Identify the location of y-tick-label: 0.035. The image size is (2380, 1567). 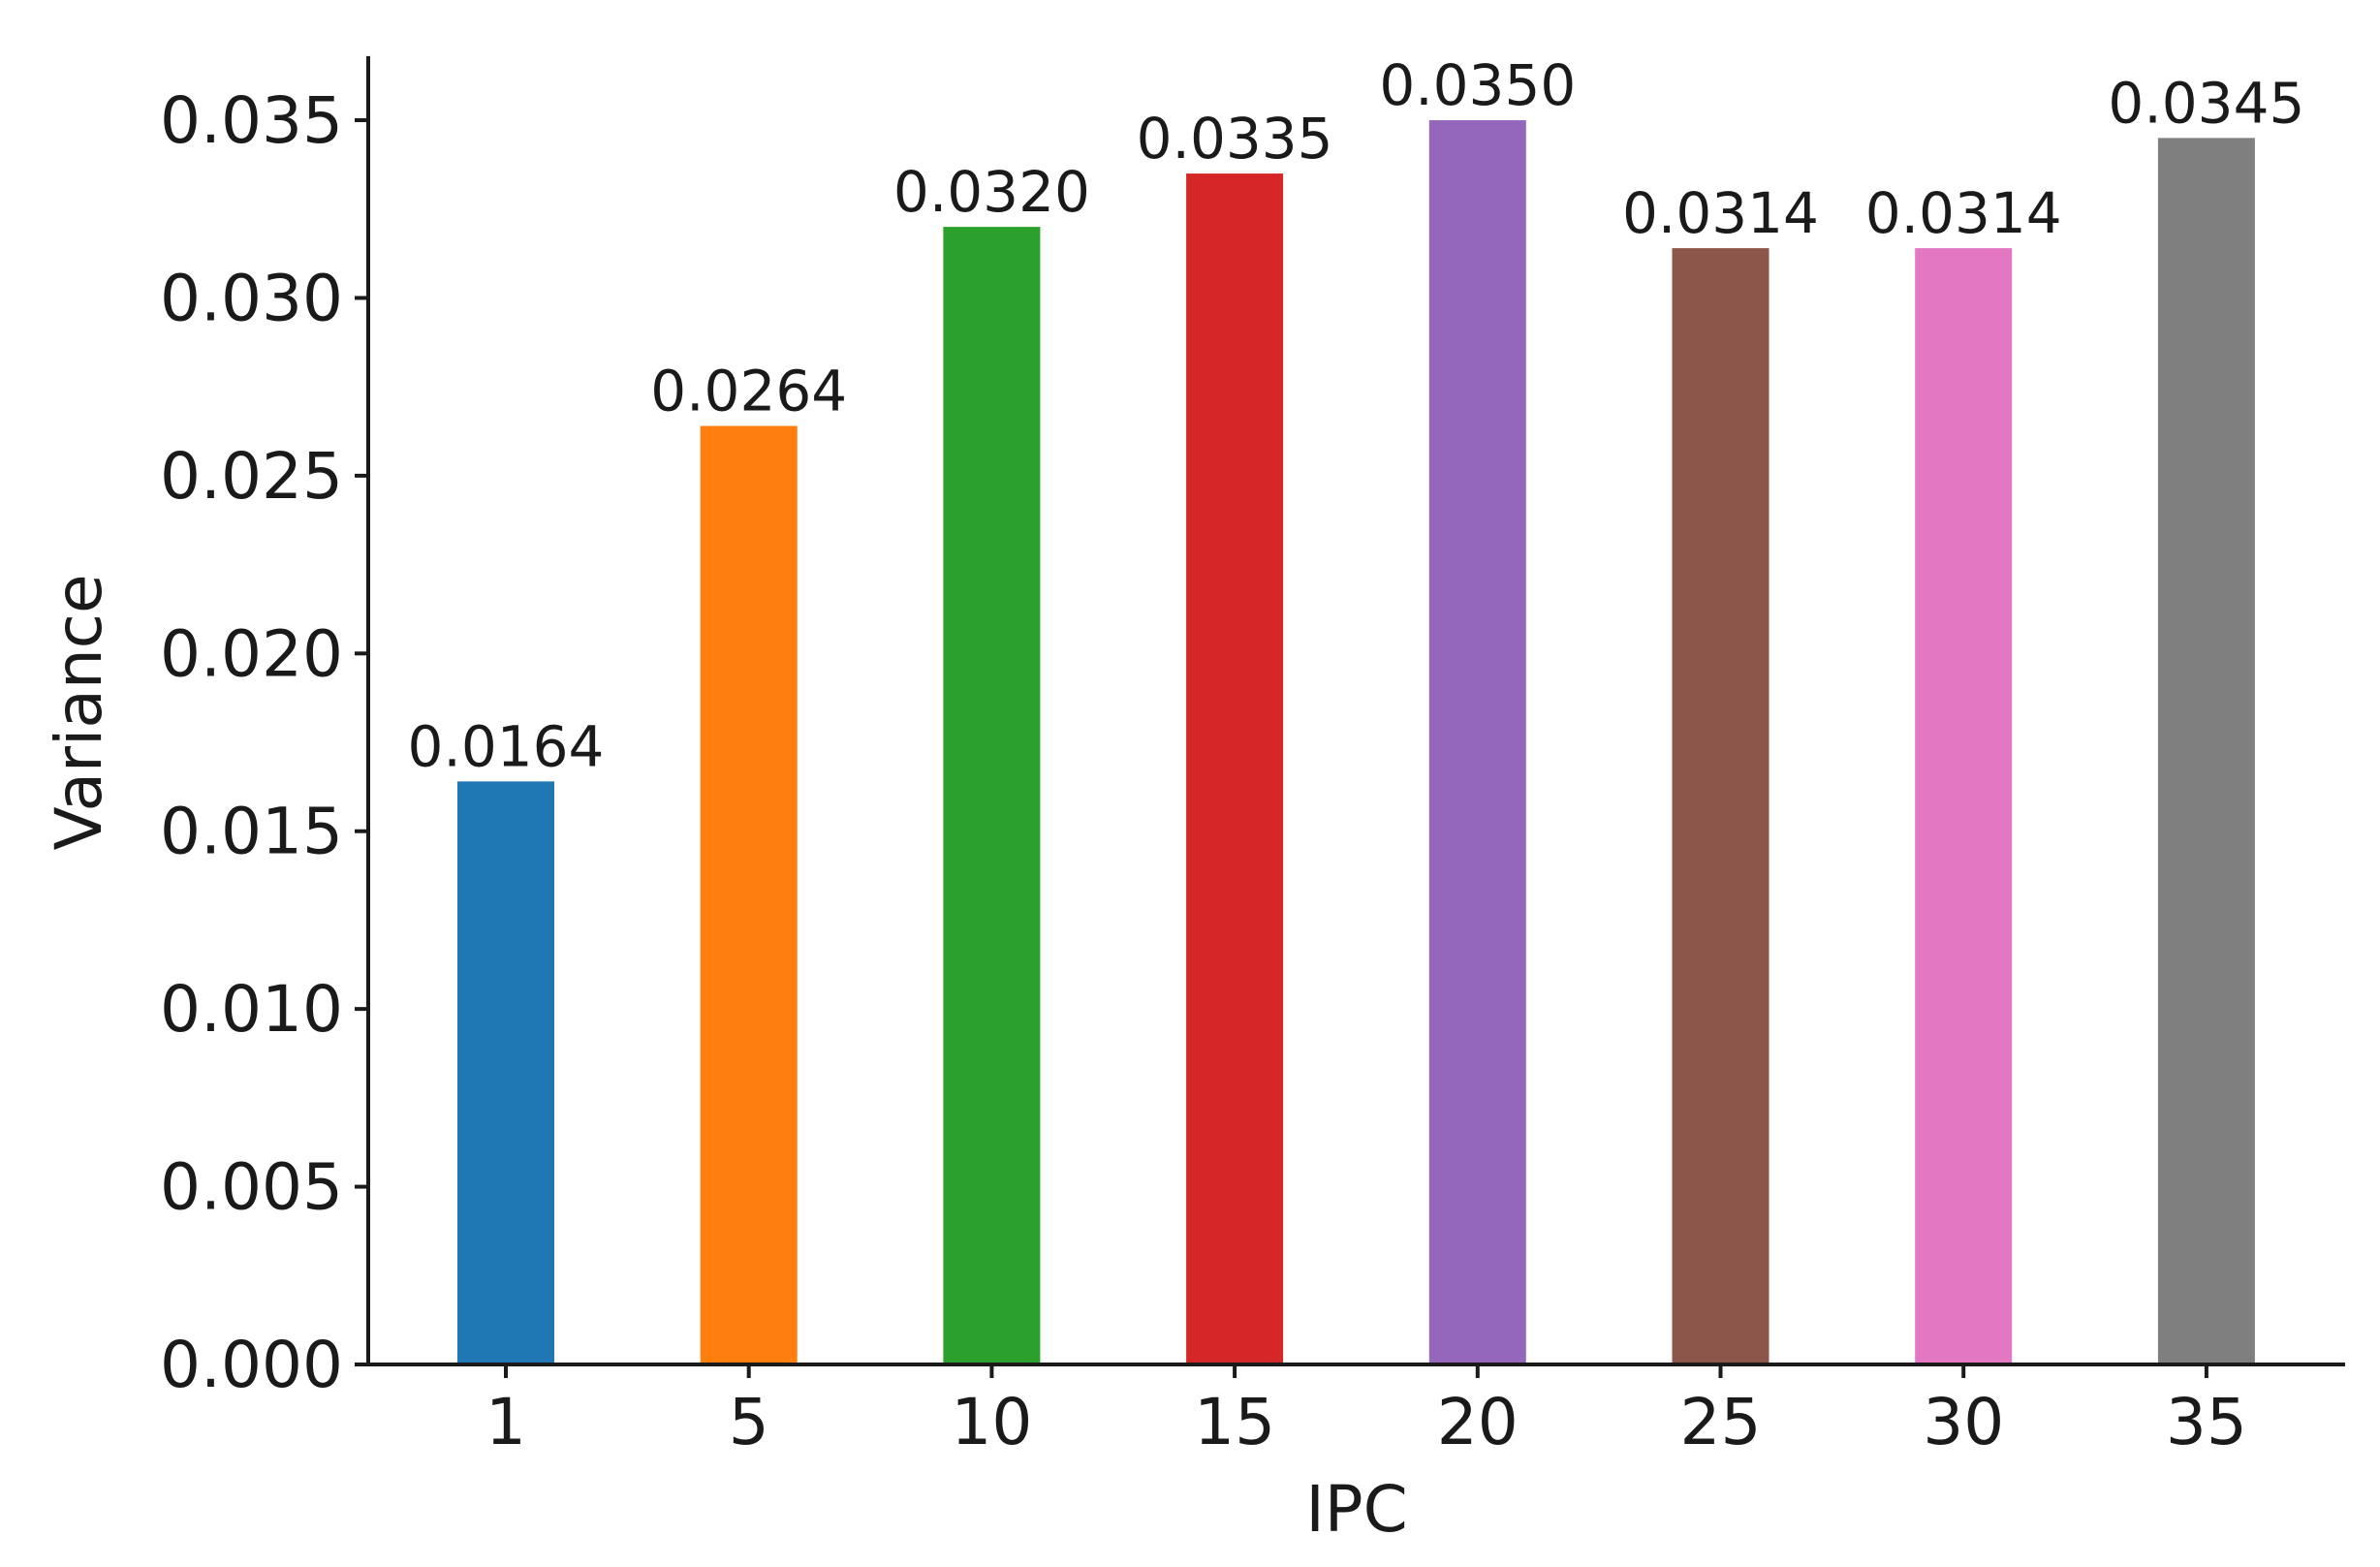
(251, 120).